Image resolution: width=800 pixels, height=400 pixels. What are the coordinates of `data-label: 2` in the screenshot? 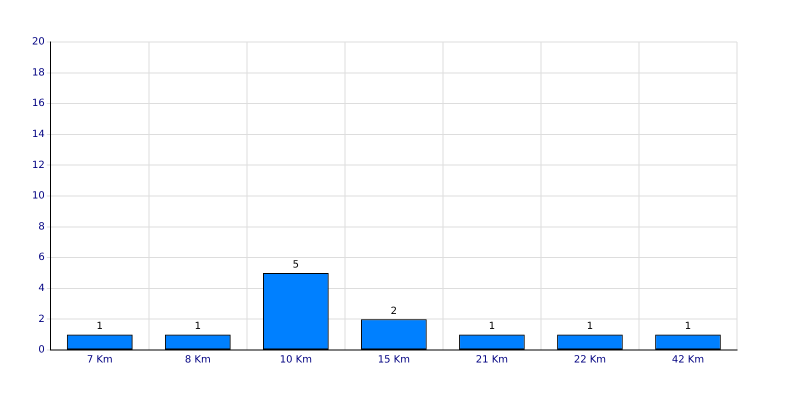 It's located at (394, 311).